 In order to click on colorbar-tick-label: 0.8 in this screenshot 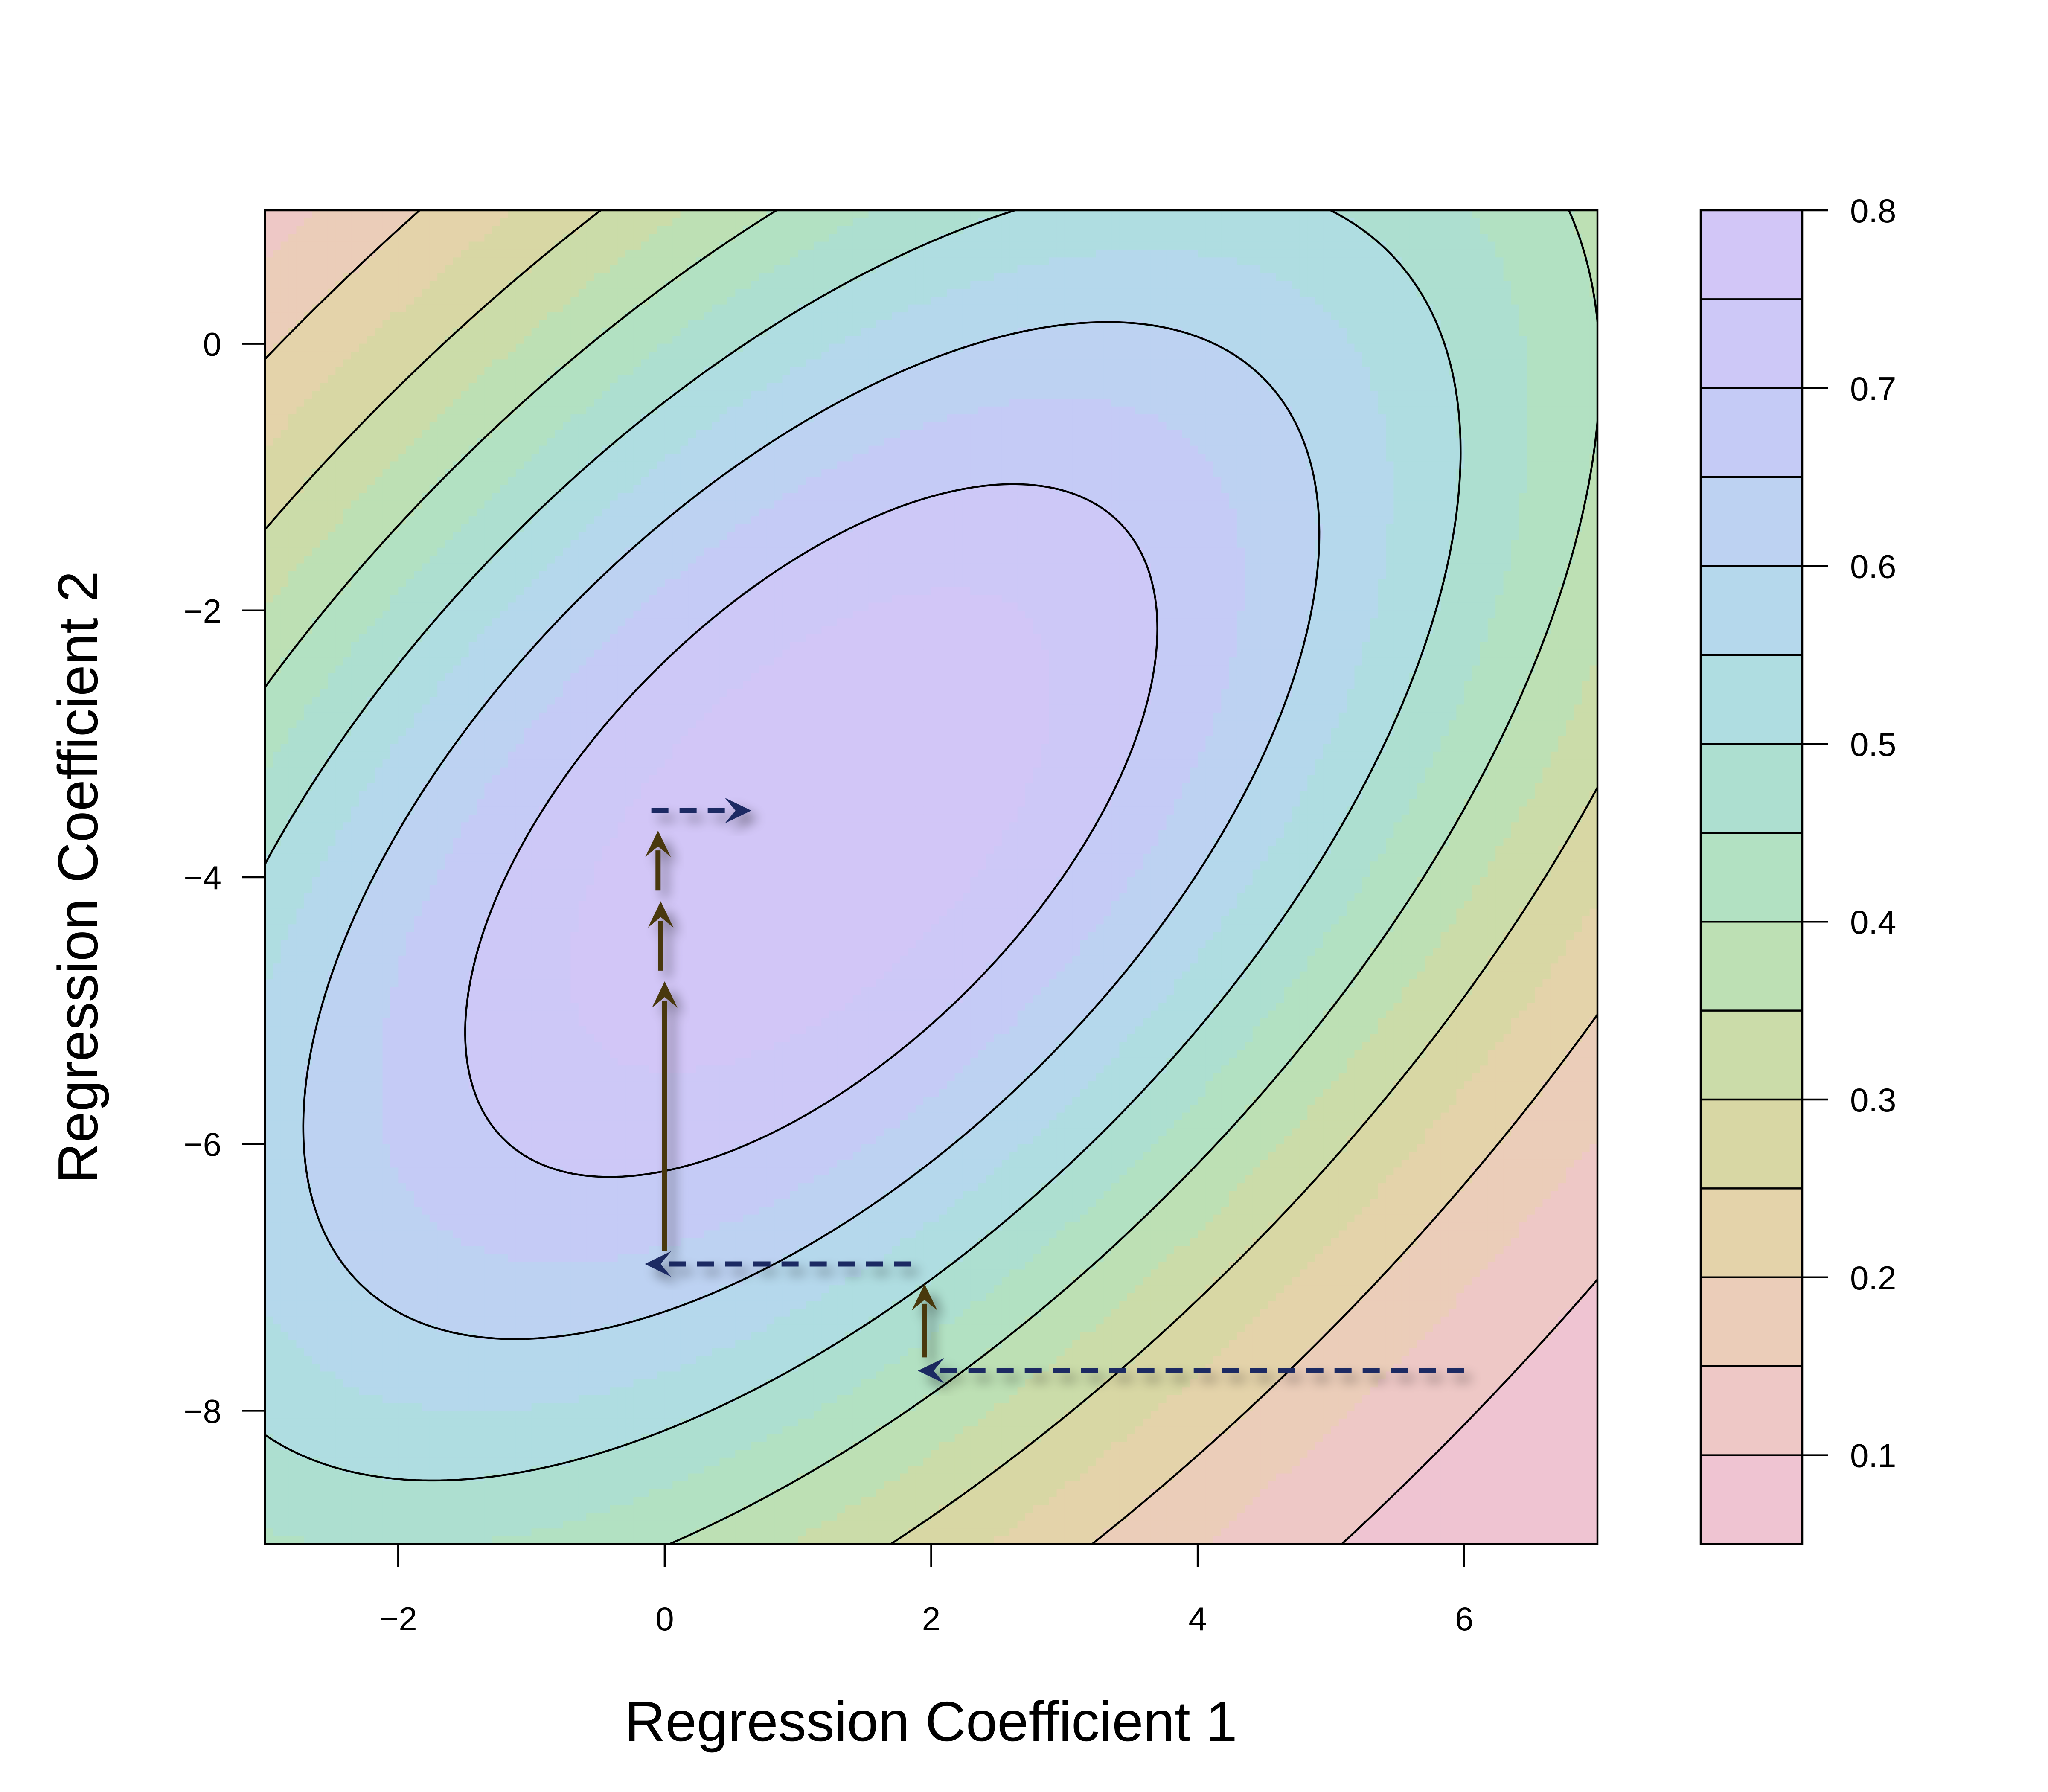, I will do `click(1873, 211)`.